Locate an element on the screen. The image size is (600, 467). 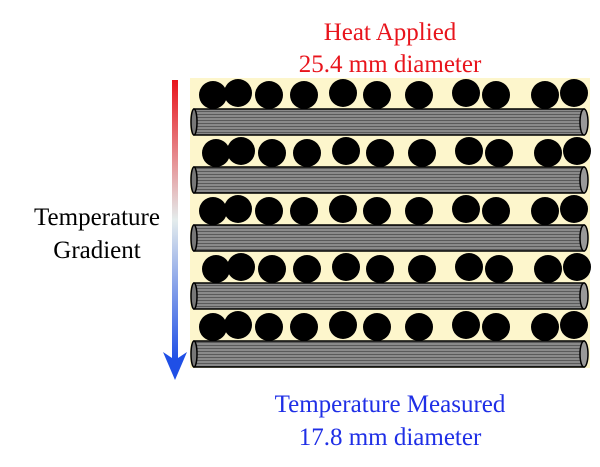
header-title: Heat Applied is located at coordinates (390, 32).